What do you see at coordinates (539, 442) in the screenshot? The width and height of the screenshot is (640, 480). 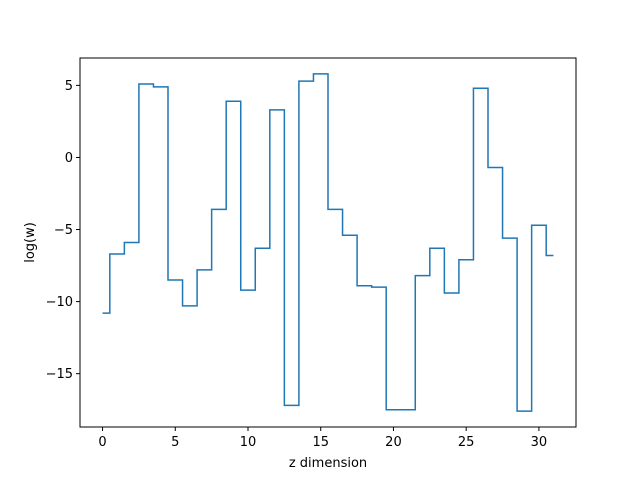 I see `x-tick-label: 30` at bounding box center [539, 442].